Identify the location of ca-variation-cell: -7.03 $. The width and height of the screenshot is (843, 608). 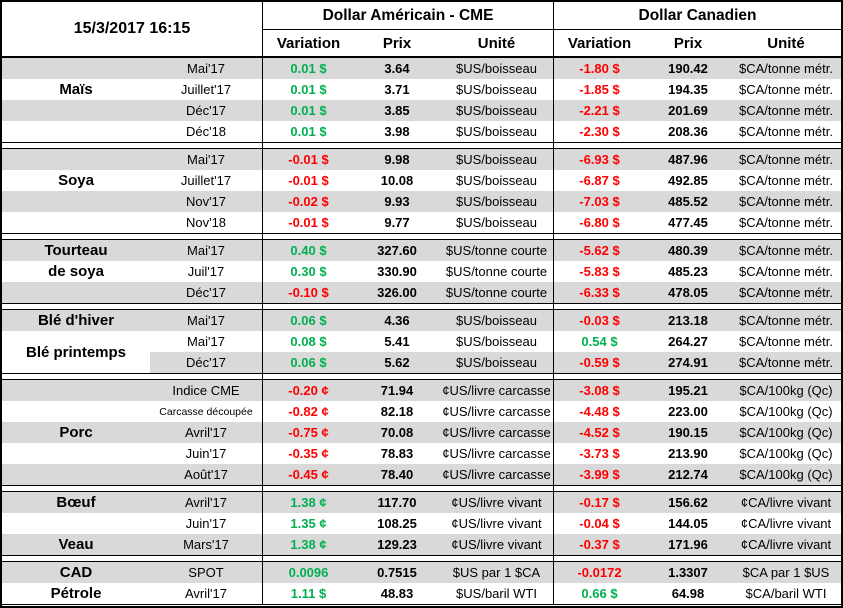
(599, 201).